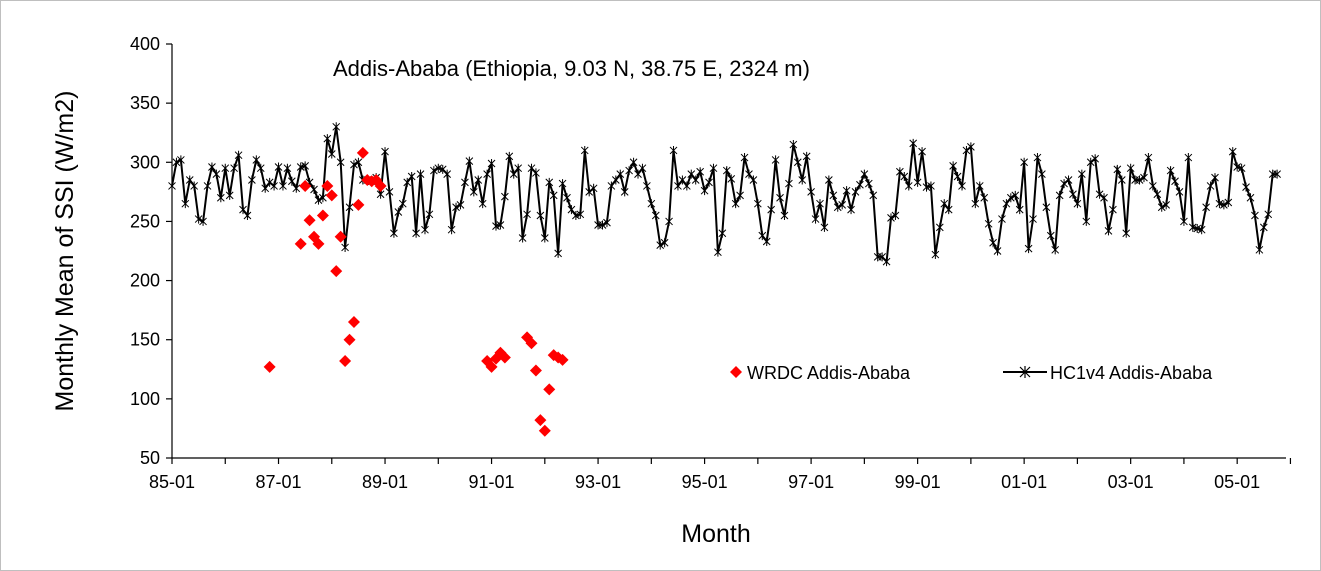 This screenshot has height=571, width=1321. I want to click on x-axis-title: Month, so click(715, 534).